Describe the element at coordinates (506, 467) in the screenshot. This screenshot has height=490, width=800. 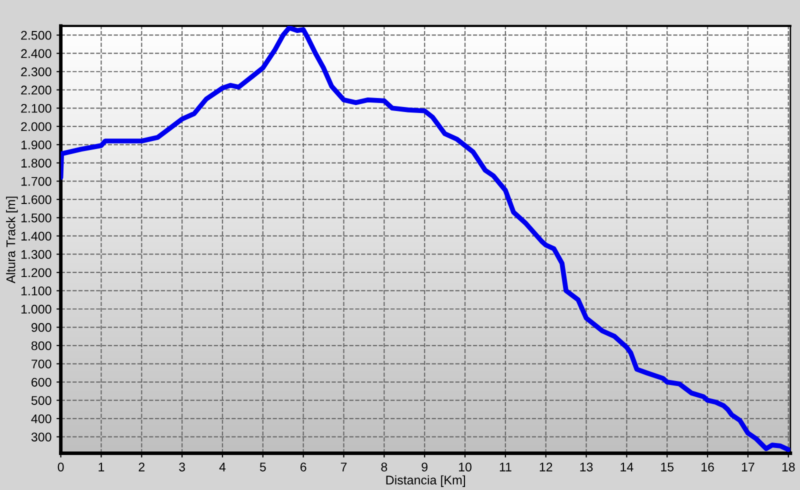
I see `x-tick-label: 11` at that location.